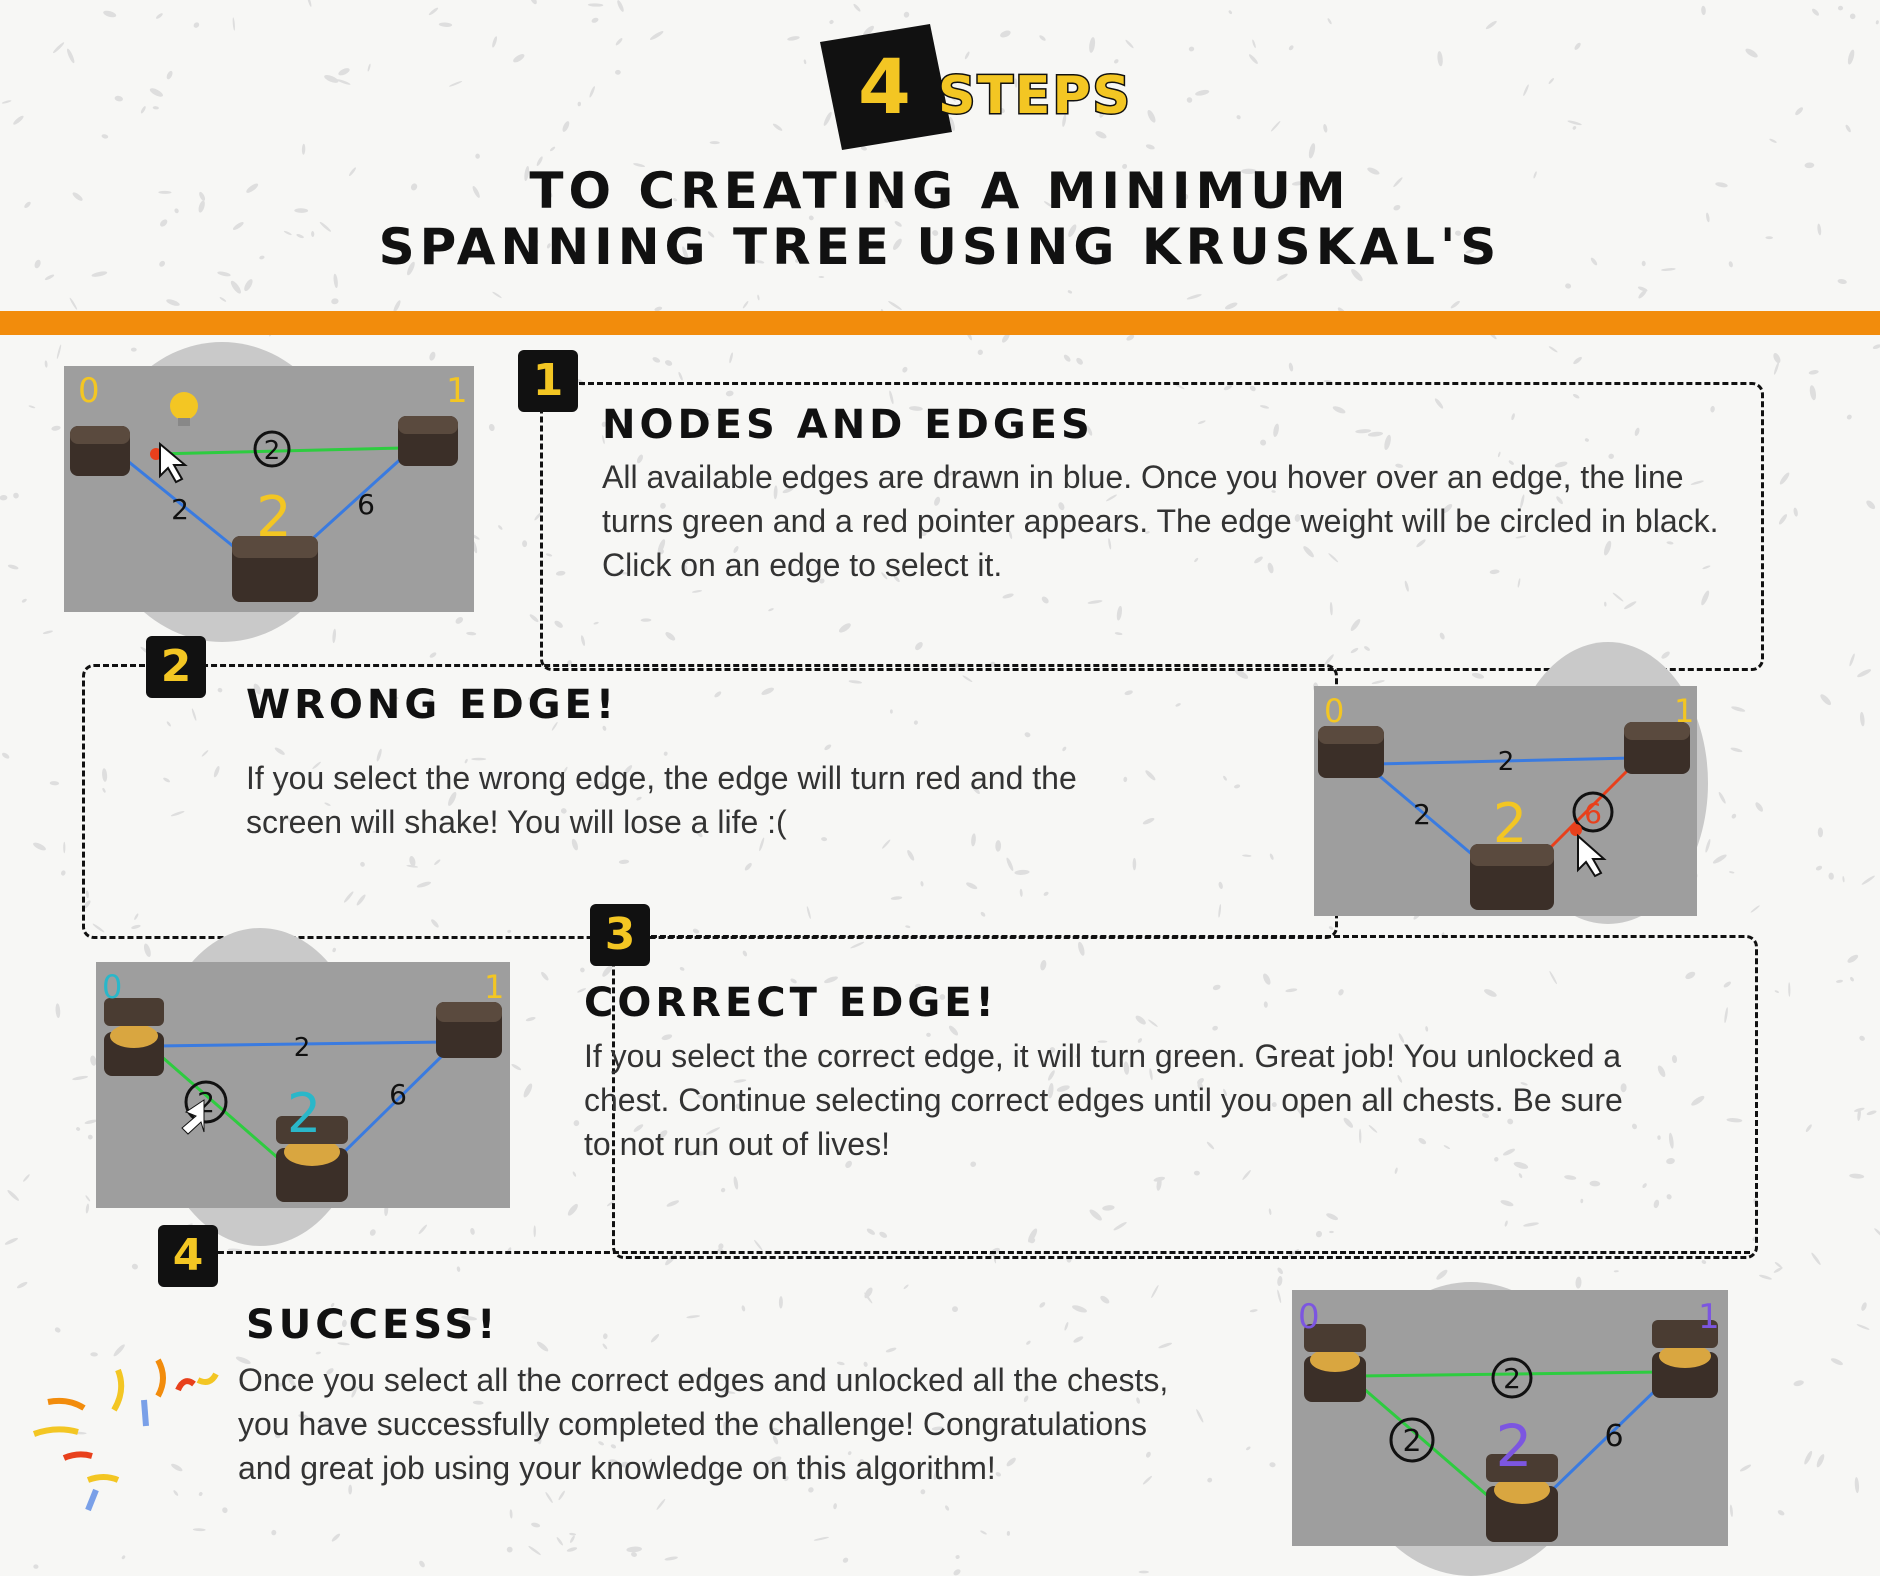  What do you see at coordinates (848, 425) in the screenshot?
I see `step-1-heading: NODES AND EDGES` at bounding box center [848, 425].